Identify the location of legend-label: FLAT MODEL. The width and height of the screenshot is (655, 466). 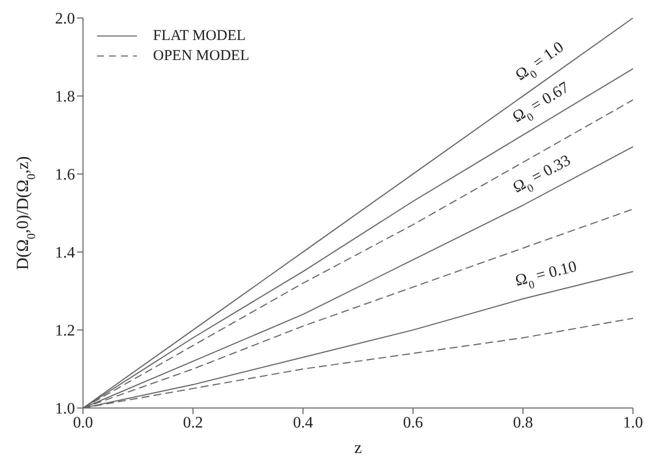
(199, 36).